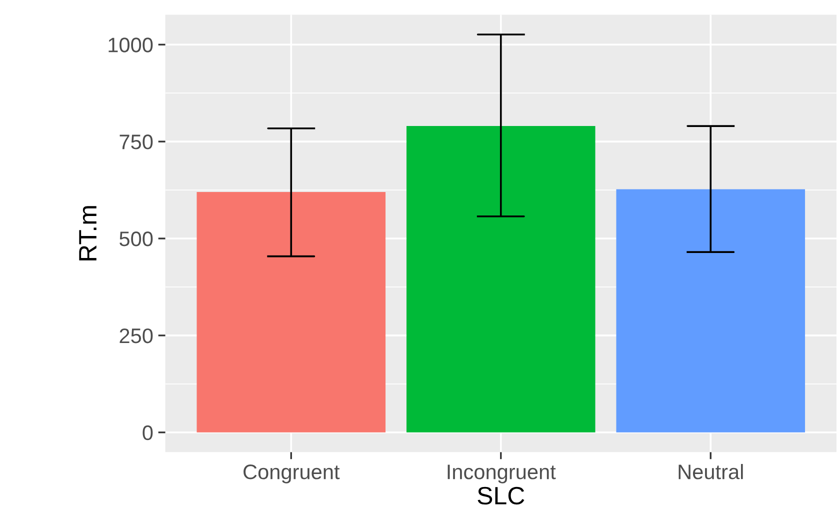  What do you see at coordinates (87, 233) in the screenshot?
I see `y-axis-title: RT.m` at bounding box center [87, 233].